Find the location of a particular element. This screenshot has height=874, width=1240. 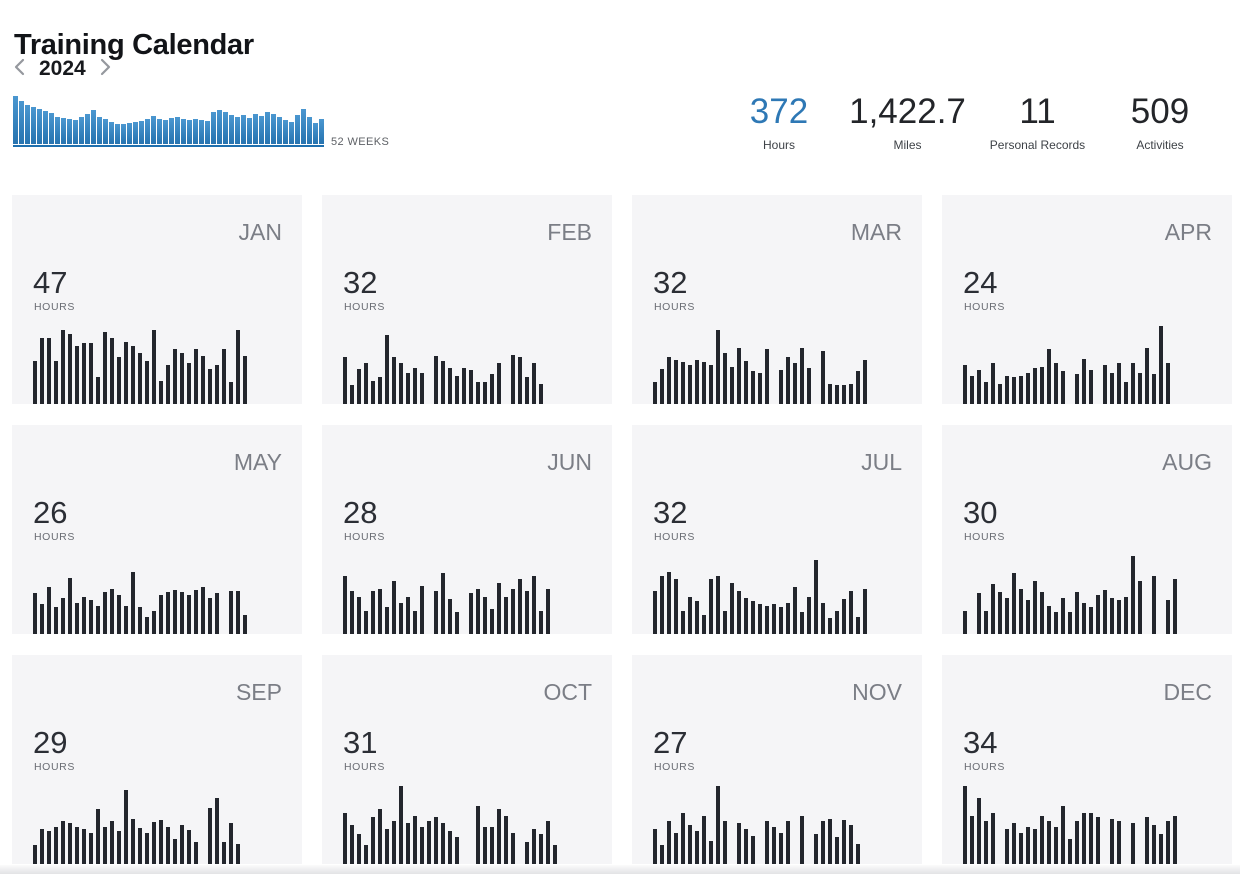

month-card-apr: APR 24 HOURS is located at coordinates (1087, 299).